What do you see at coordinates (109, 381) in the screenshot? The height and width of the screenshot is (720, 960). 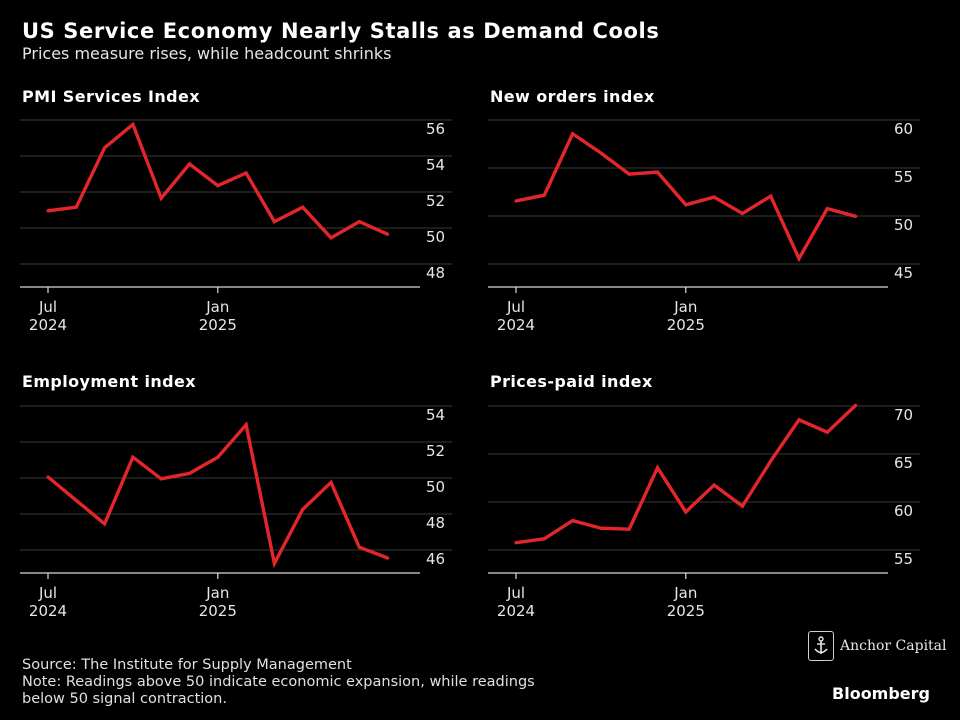 I see `panel-title-employment: Employment index` at bounding box center [109, 381].